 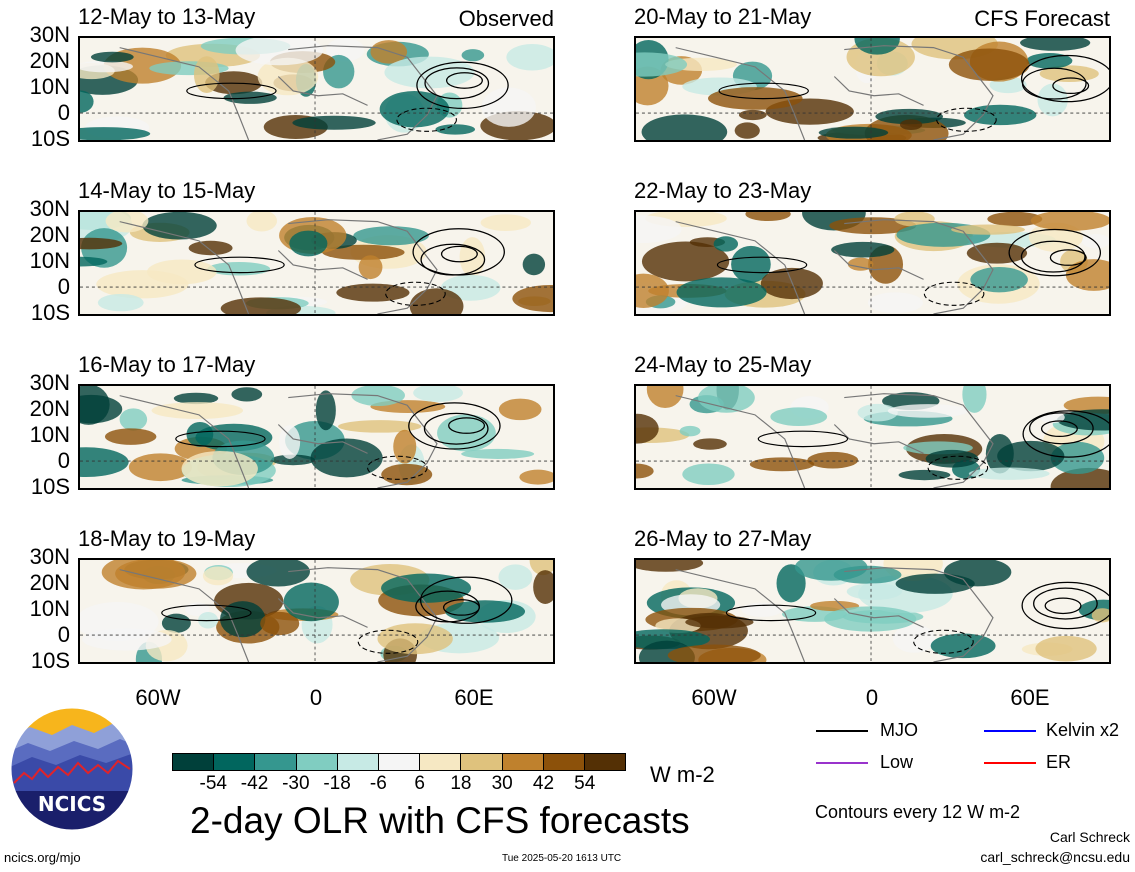 What do you see at coordinates (461, 783) in the screenshot?
I see `colorbar-label: 18` at bounding box center [461, 783].